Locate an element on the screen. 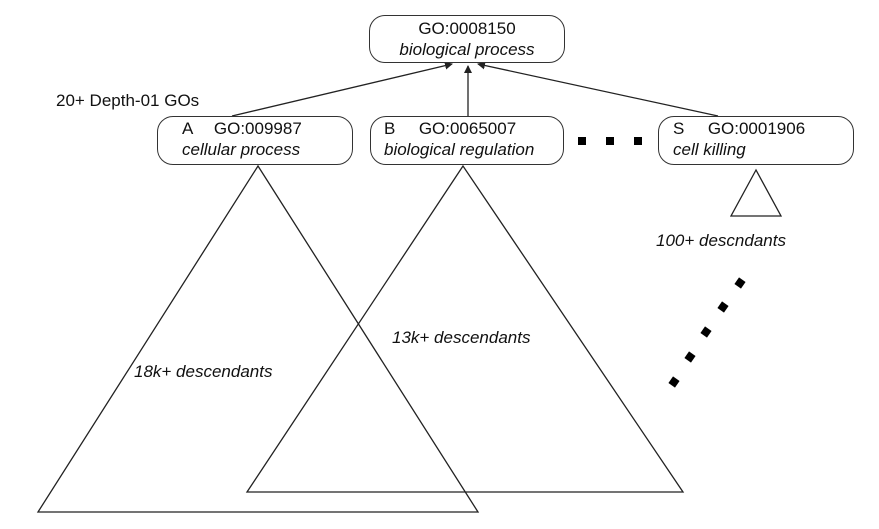 This screenshot has width=879, height=529. depth-label: 20+ Depth-01 GOs is located at coordinates (128, 100).